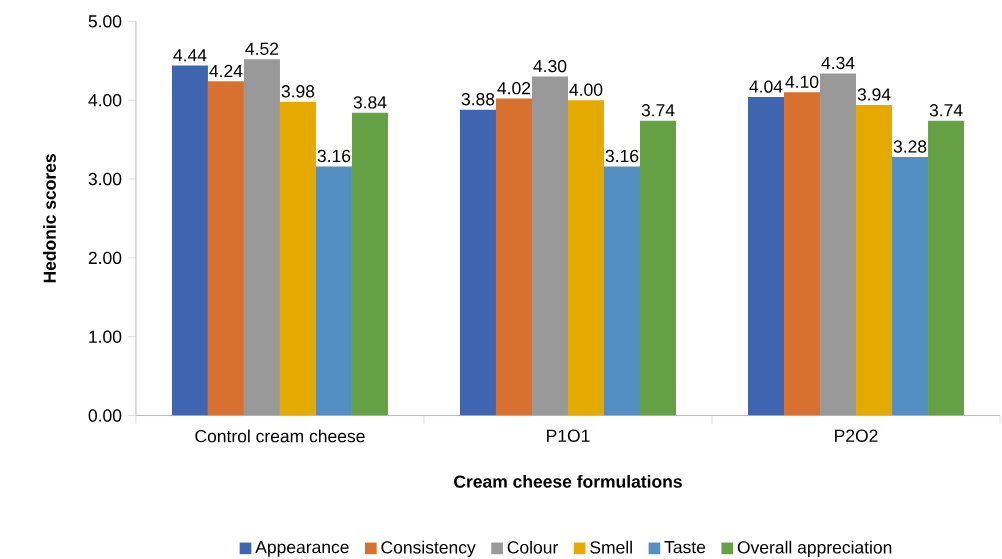 Image resolution: width=1002 pixels, height=559 pixels. What do you see at coordinates (105, 336) in the screenshot?
I see `y-tick-label: 1.00` at bounding box center [105, 336].